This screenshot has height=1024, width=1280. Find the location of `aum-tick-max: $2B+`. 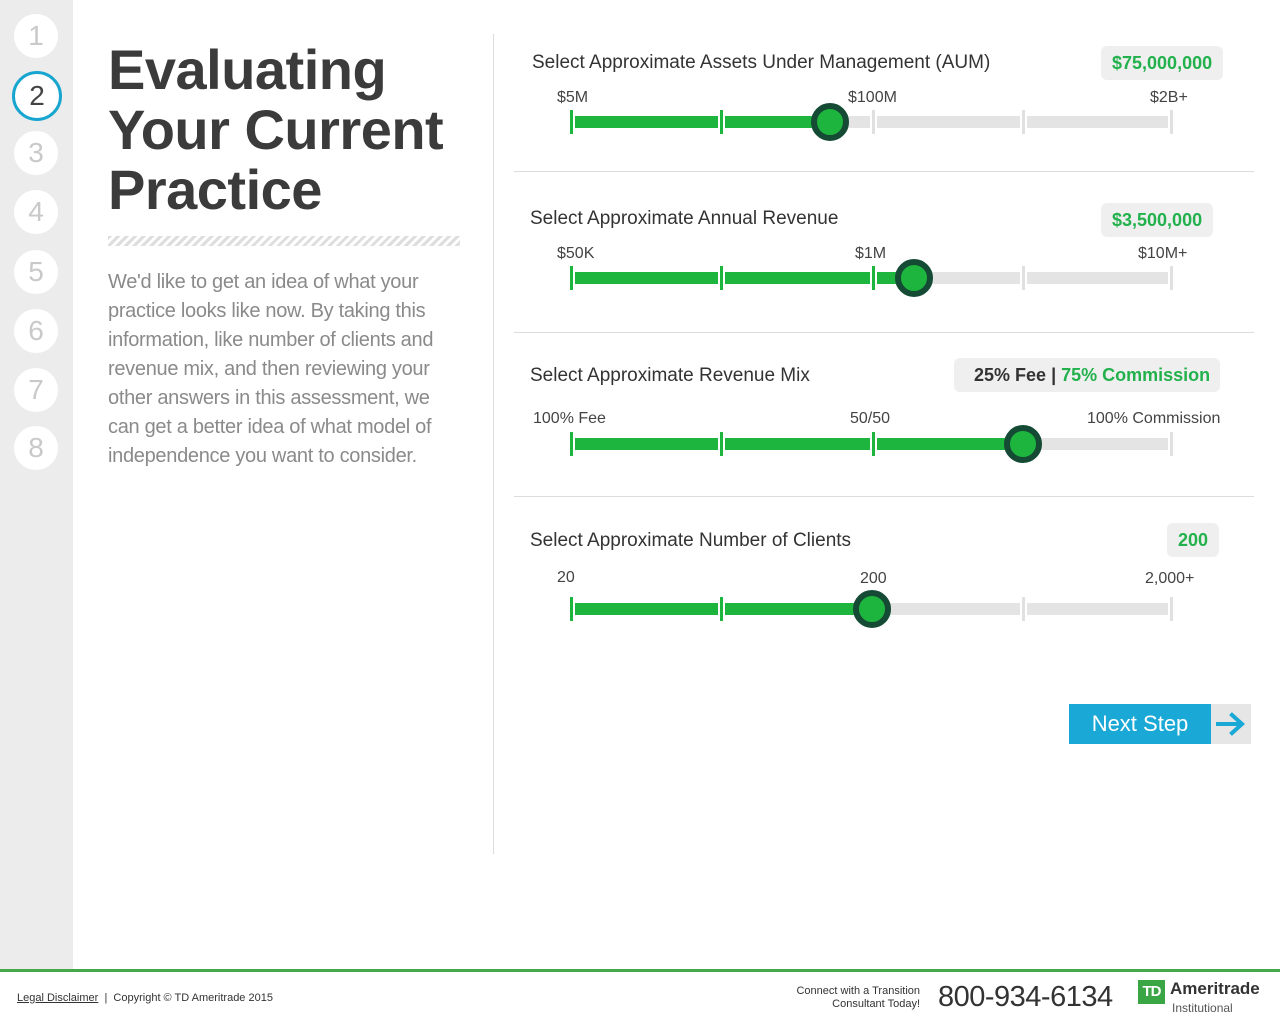

aum-tick-max: $2B+ is located at coordinates (1169, 97).